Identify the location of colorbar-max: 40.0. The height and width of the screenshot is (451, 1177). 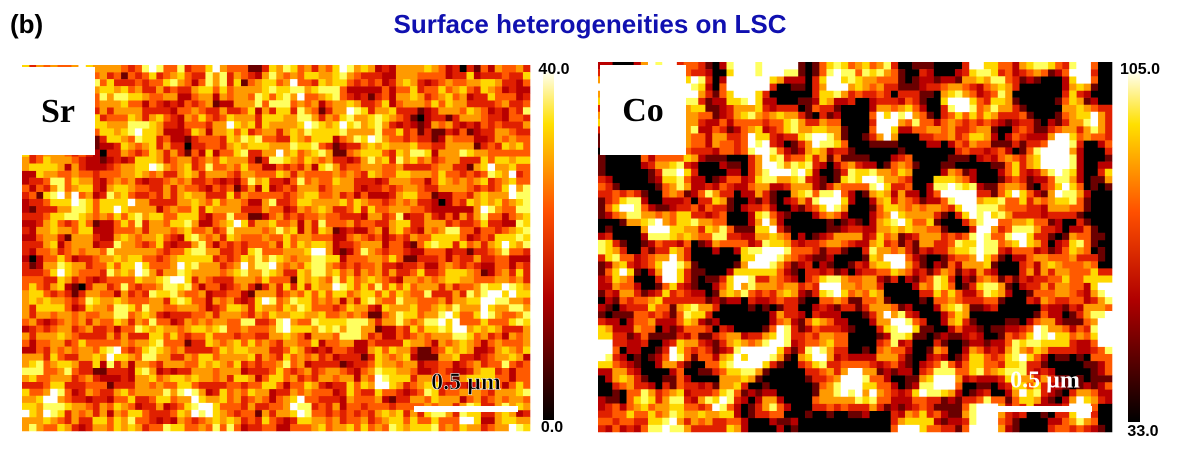
(553, 69).